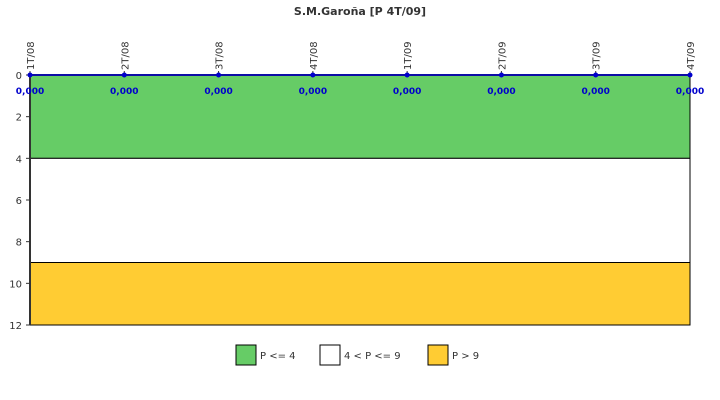 The height and width of the screenshot is (400, 720). I want to click on legend-label: P > 9, so click(465, 356).